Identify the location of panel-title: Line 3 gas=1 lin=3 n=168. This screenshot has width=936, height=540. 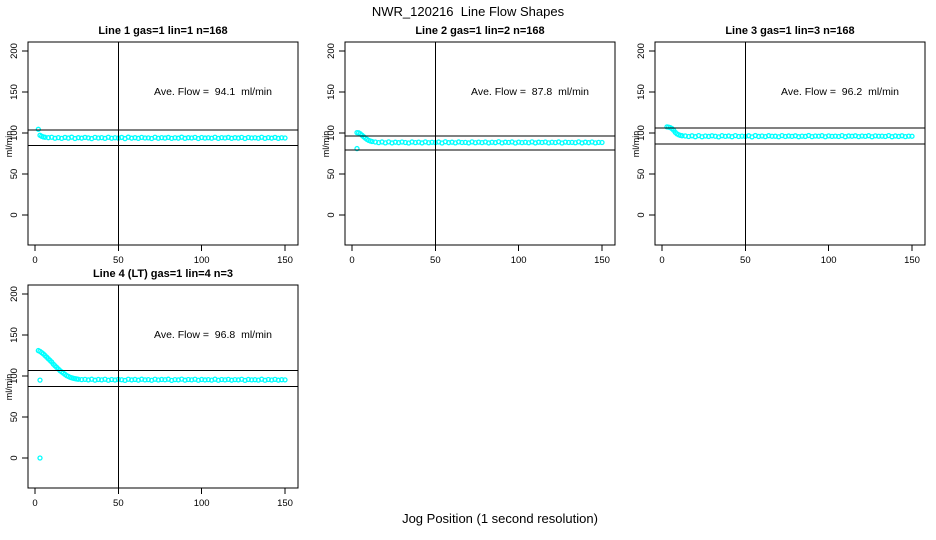
(790, 31).